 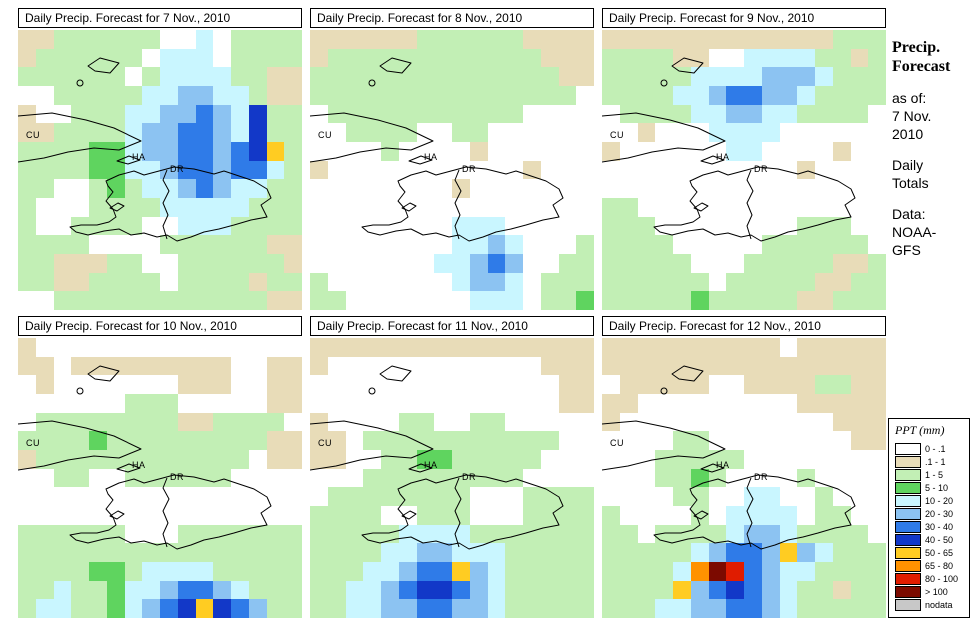 What do you see at coordinates (177, 477) in the screenshot?
I see `label-dominican-republic: DR` at bounding box center [177, 477].